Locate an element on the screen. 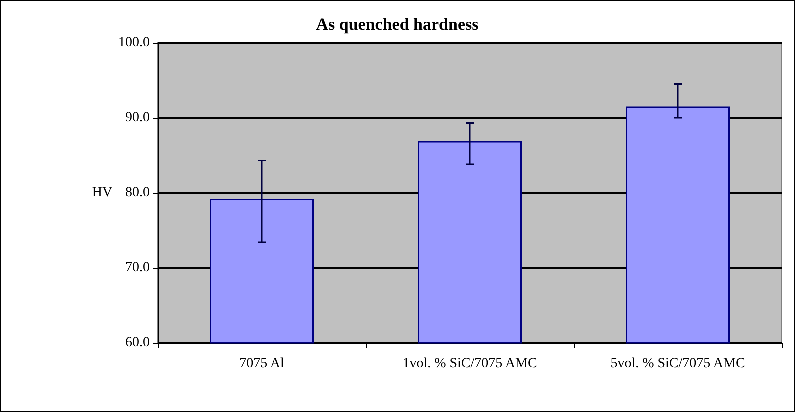  y-tick-label: 60.0 is located at coordinates (138, 343).